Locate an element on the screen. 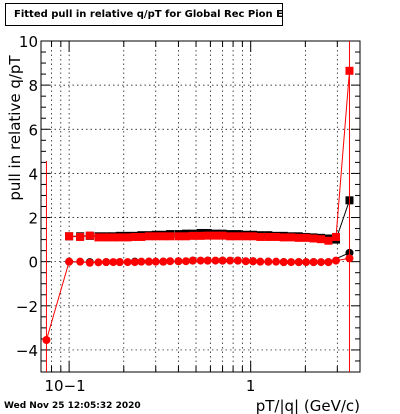 Image resolution: width=400 pixels, height=414 pixels. y-tick-label: 0 is located at coordinates (33, 263).